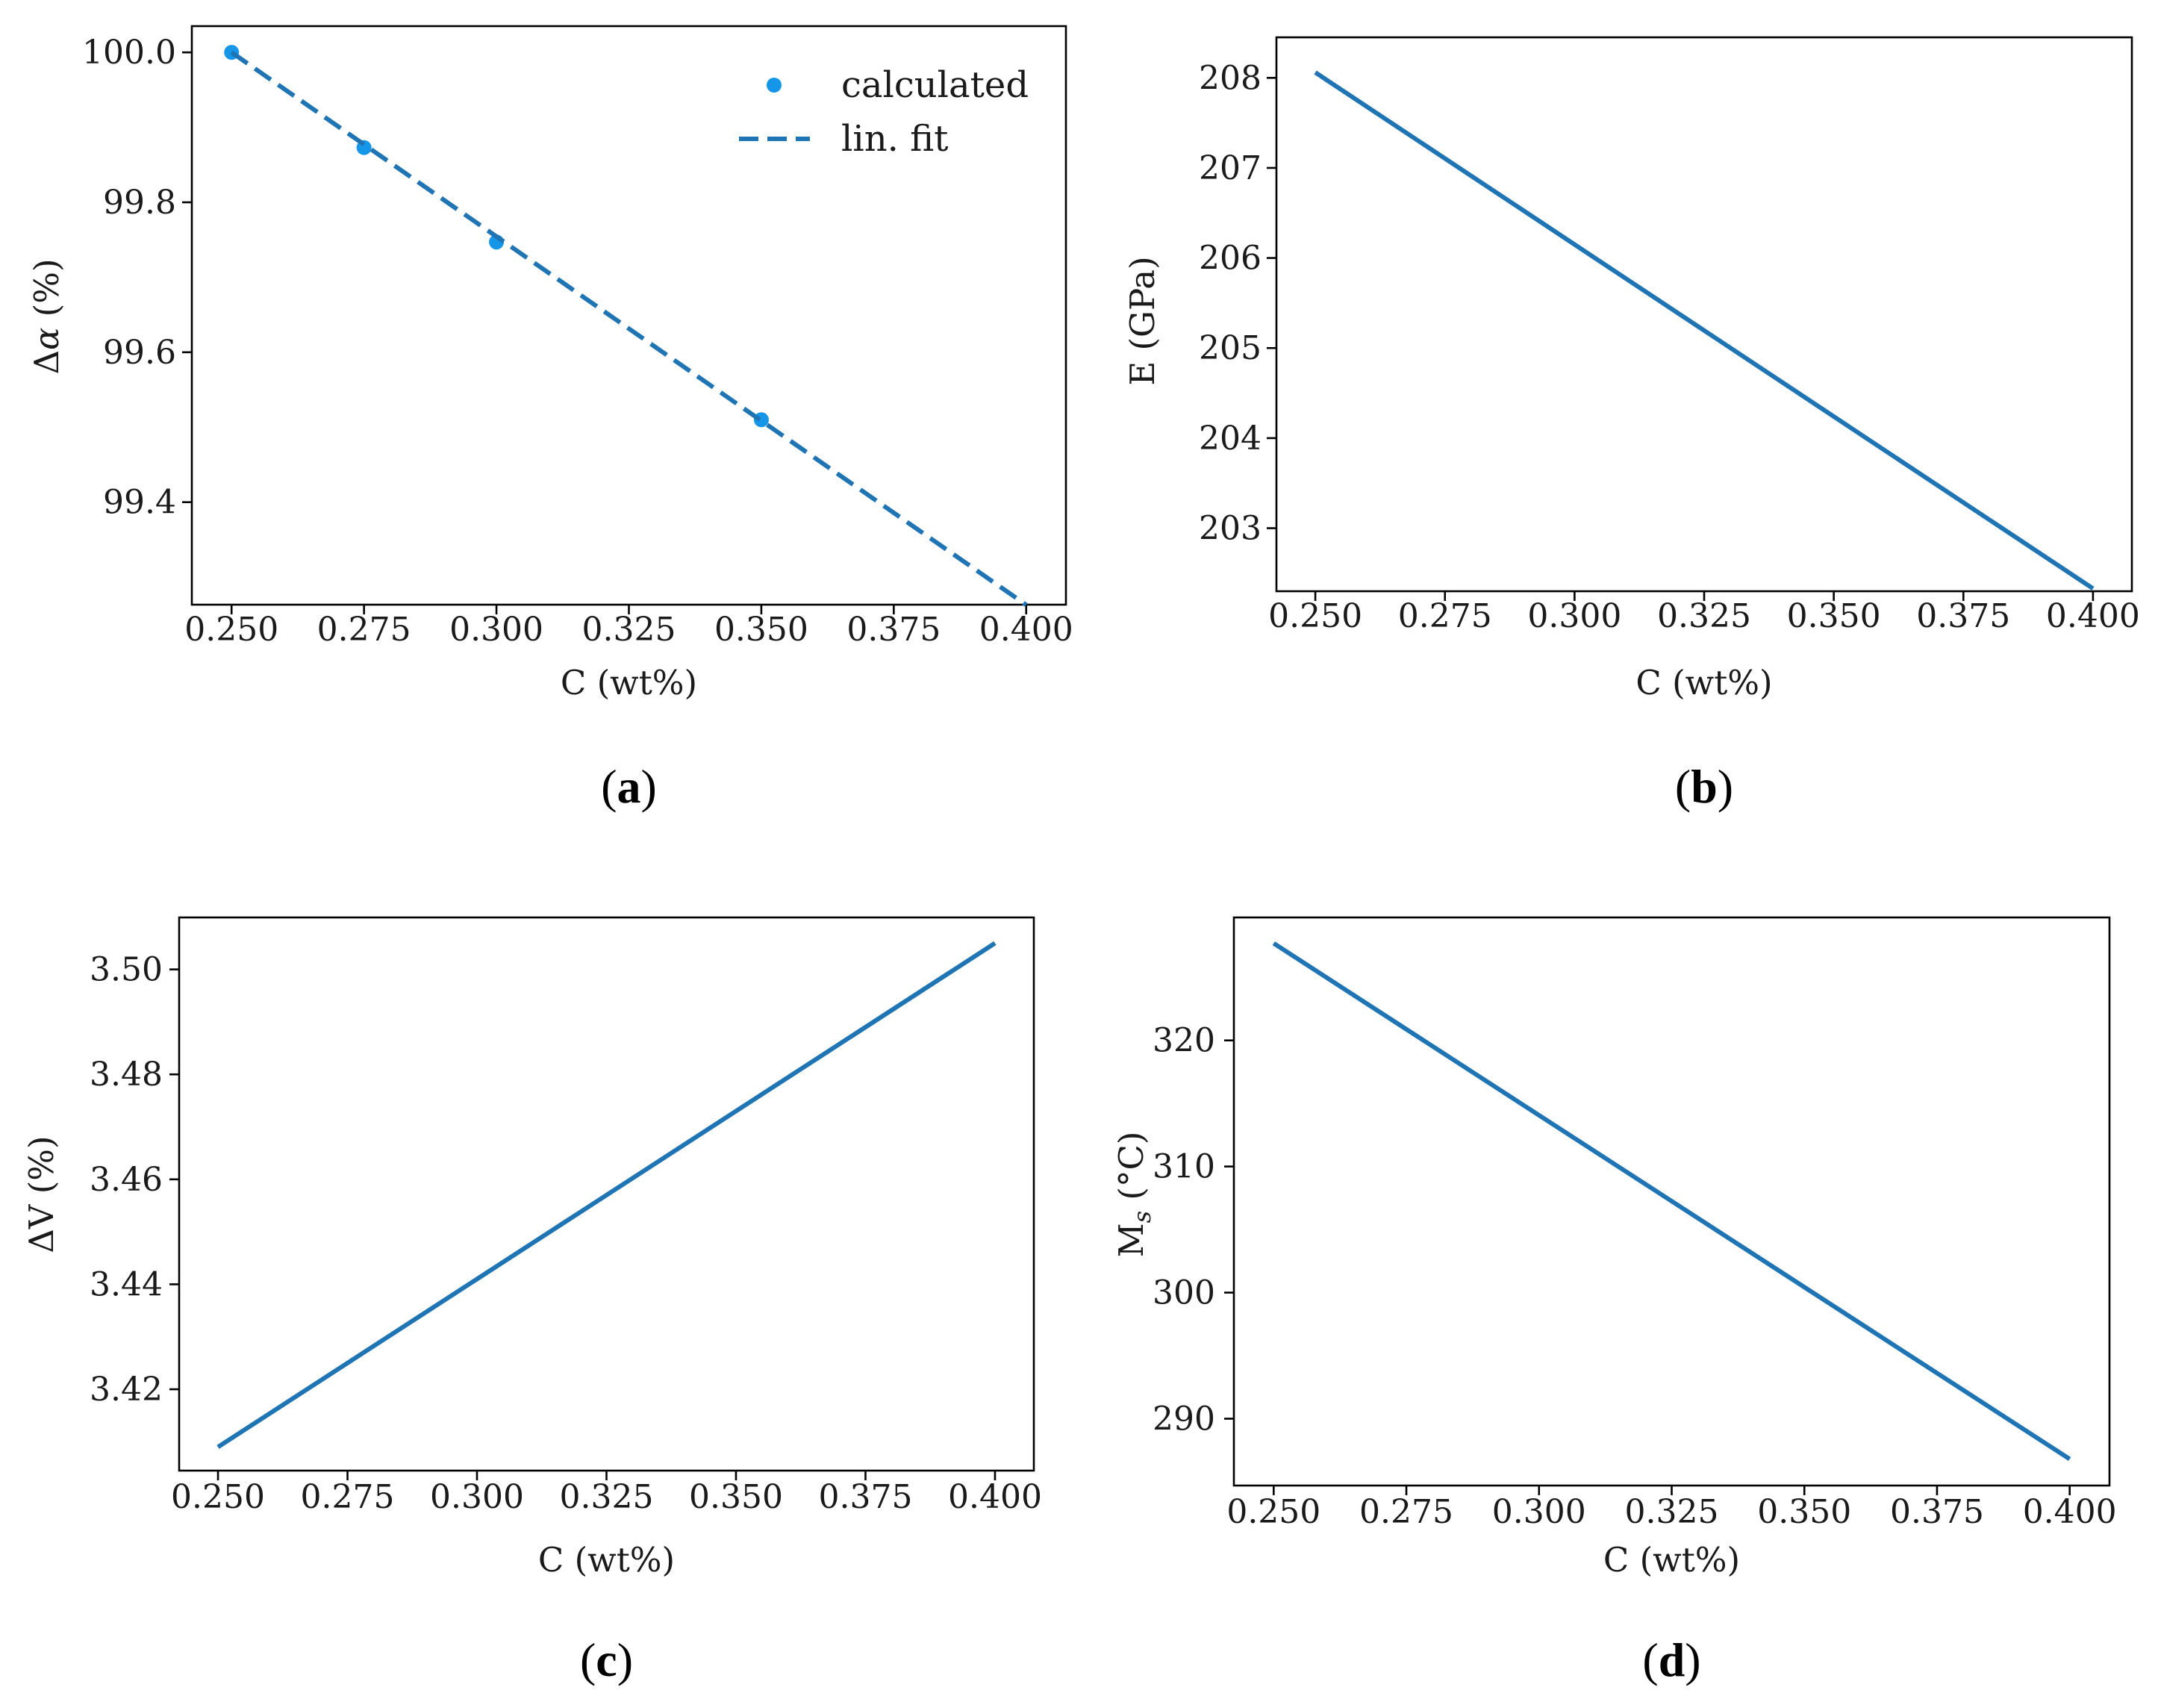 The image size is (2158, 1708). Describe the element at coordinates (1315, 616) in the screenshot. I see `x-tick-label-b: 0.250` at that location.